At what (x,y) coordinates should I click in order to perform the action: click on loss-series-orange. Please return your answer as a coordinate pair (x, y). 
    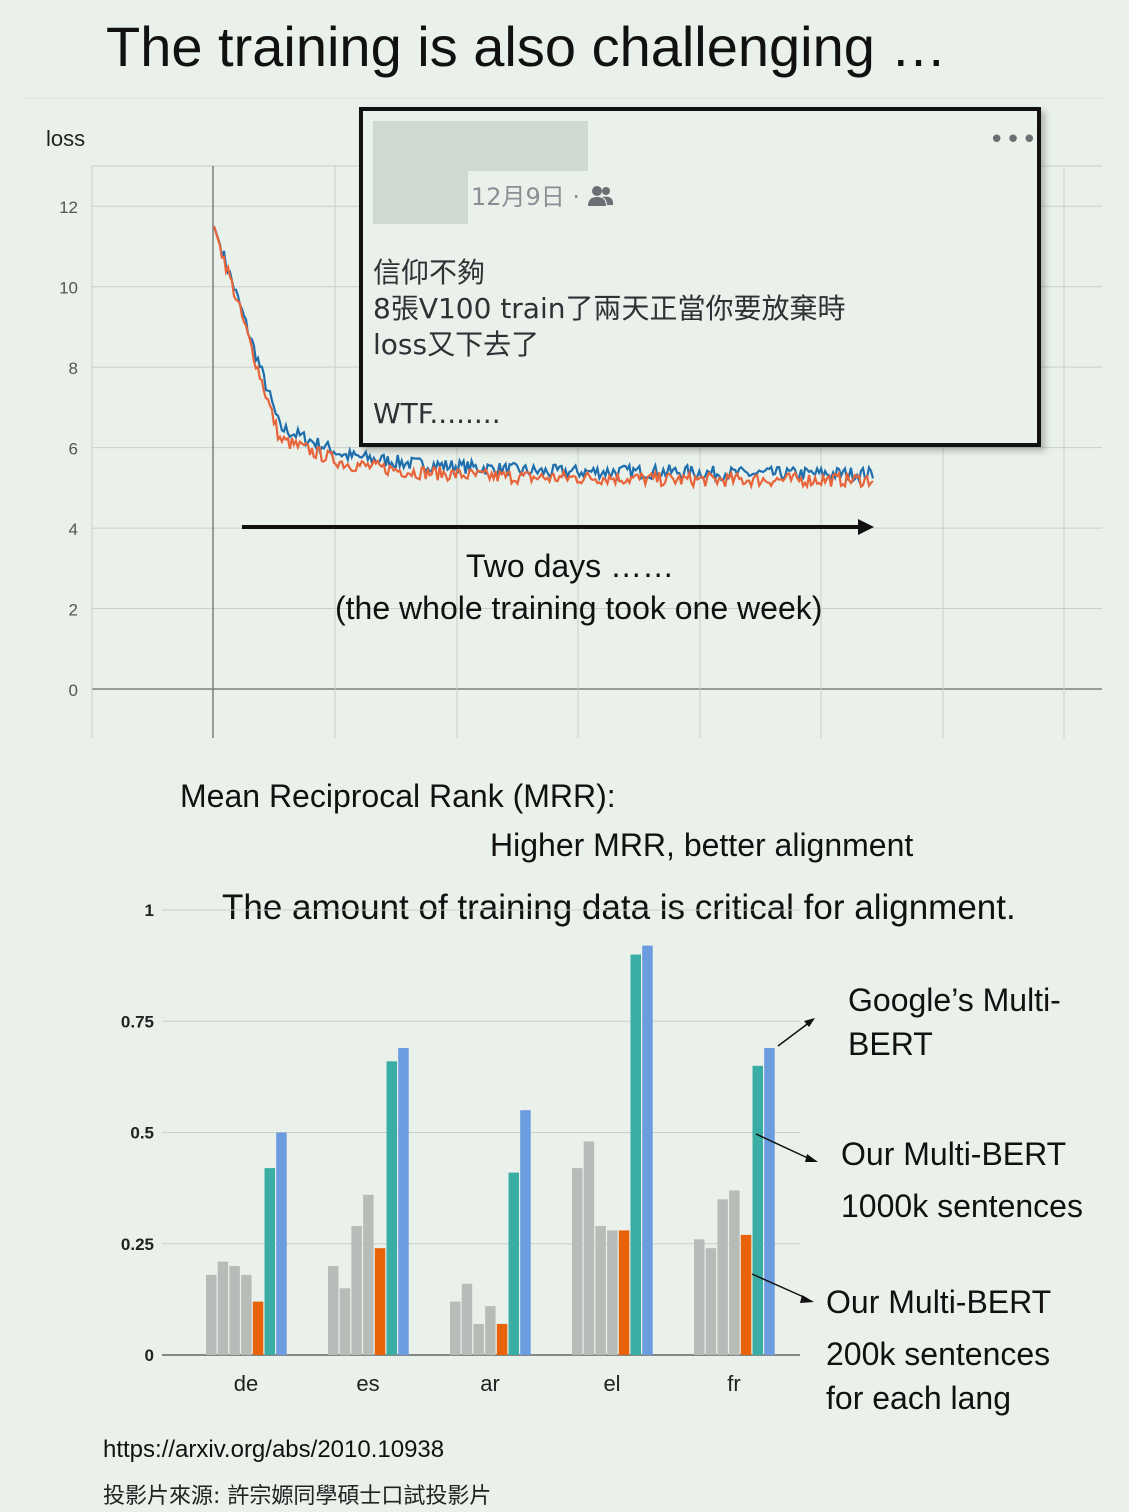
    Looking at the image, I should click on (543, 357).